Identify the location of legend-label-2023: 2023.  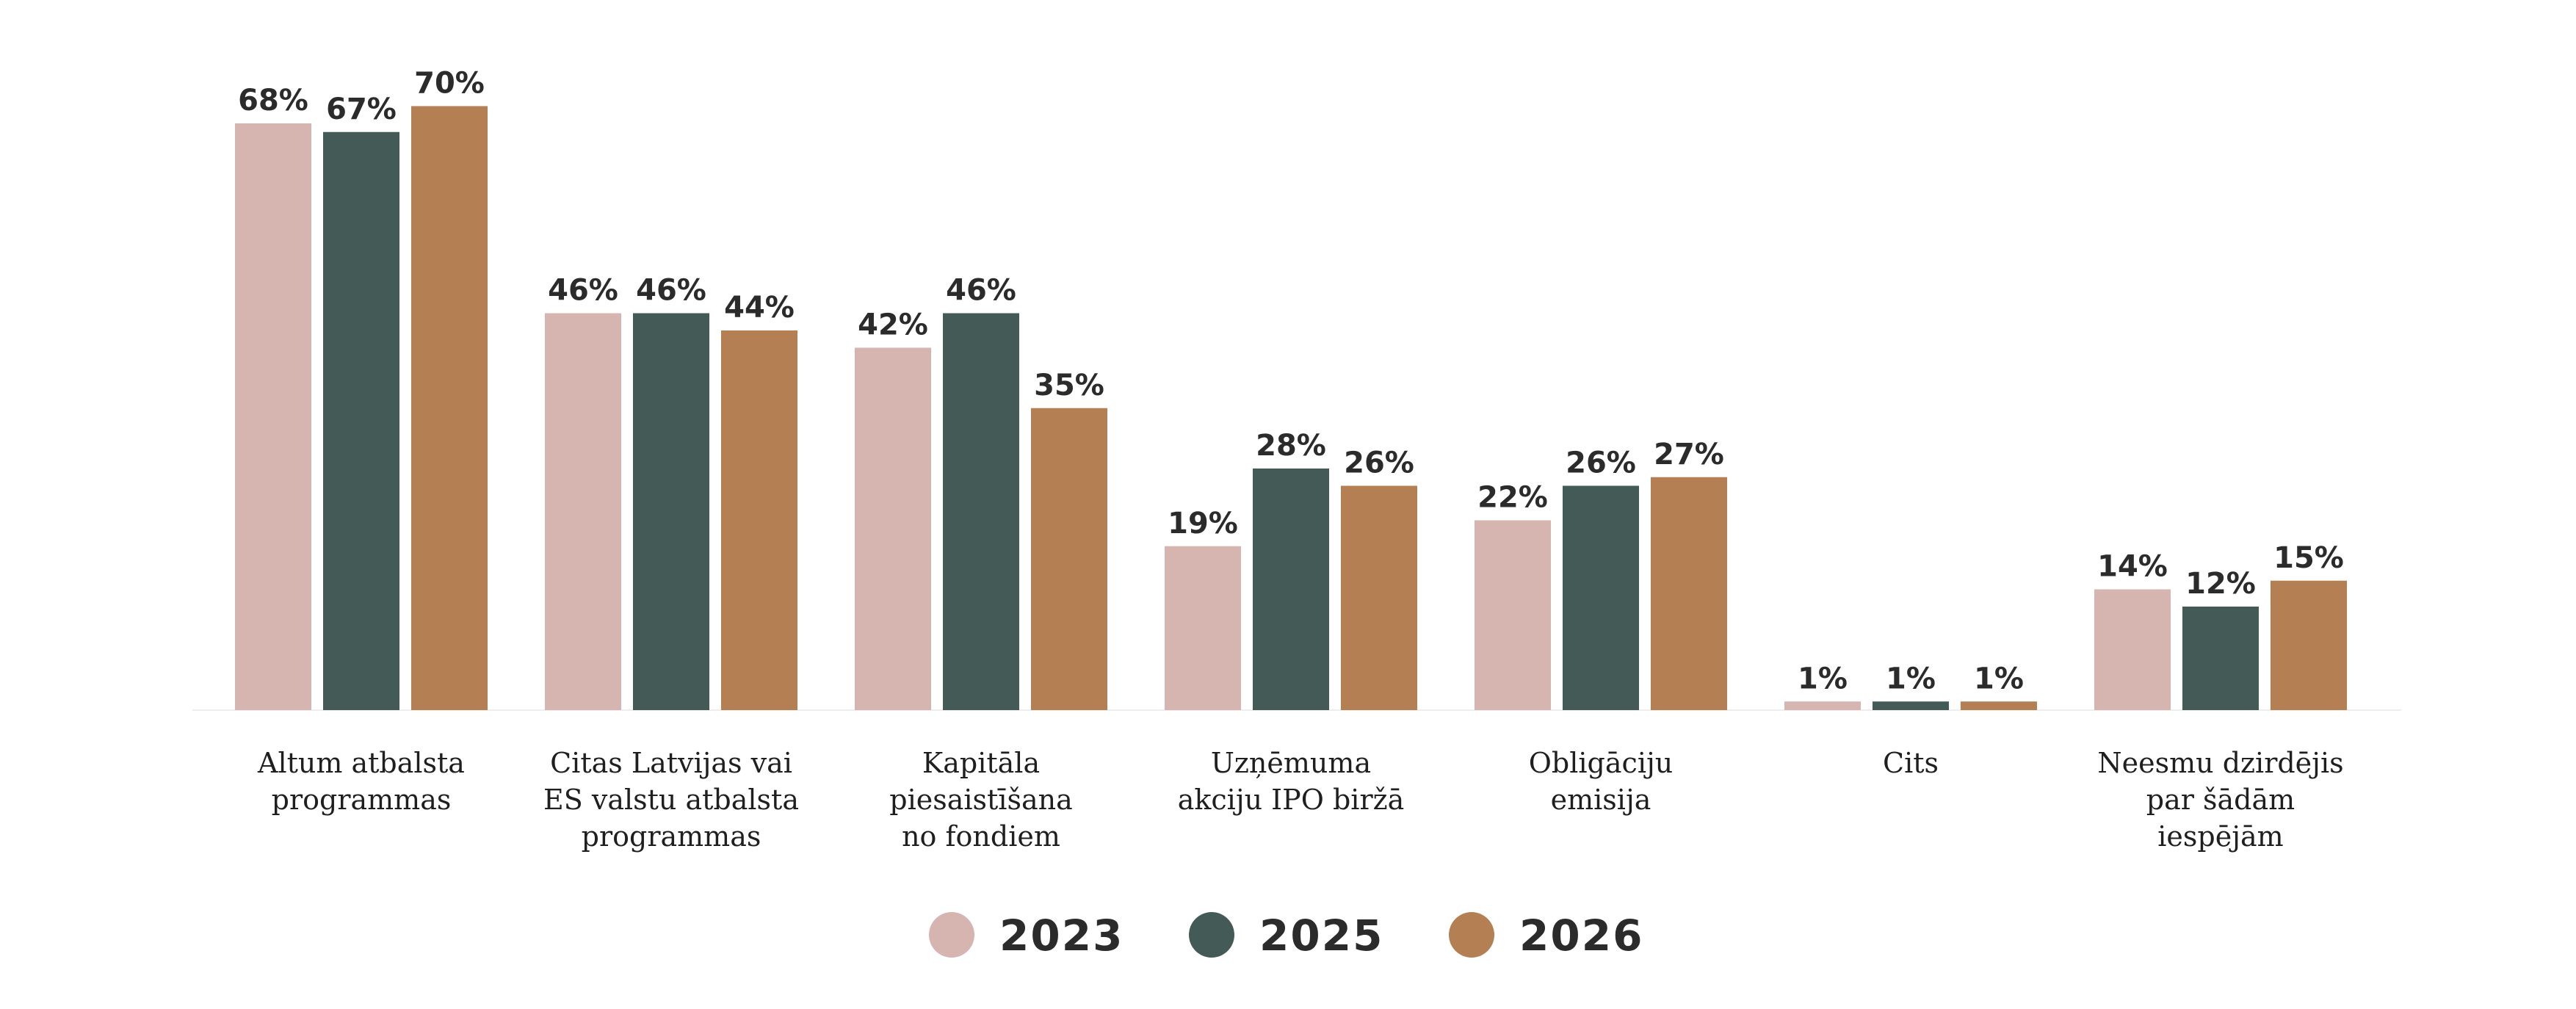
(1061, 936).